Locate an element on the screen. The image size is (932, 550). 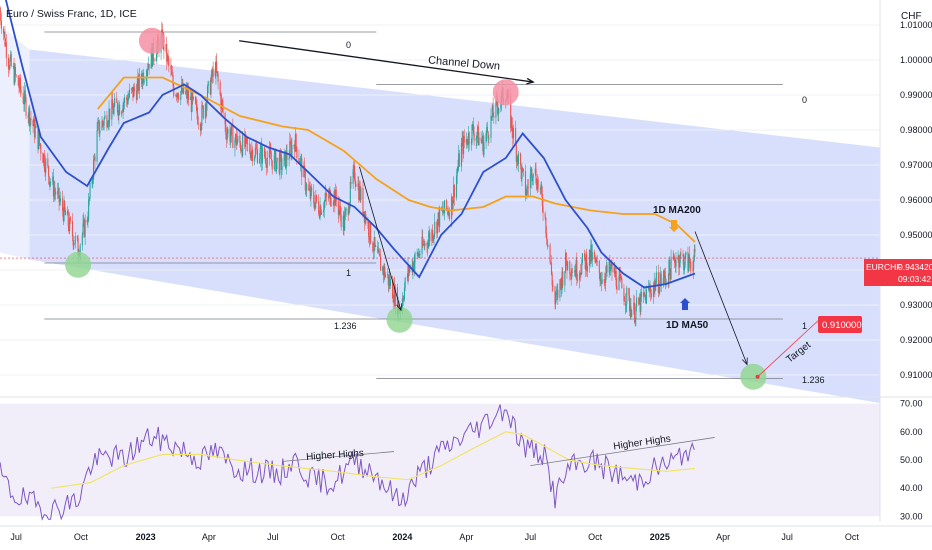
time-tick-11: Apr is located at coordinates (723, 537).